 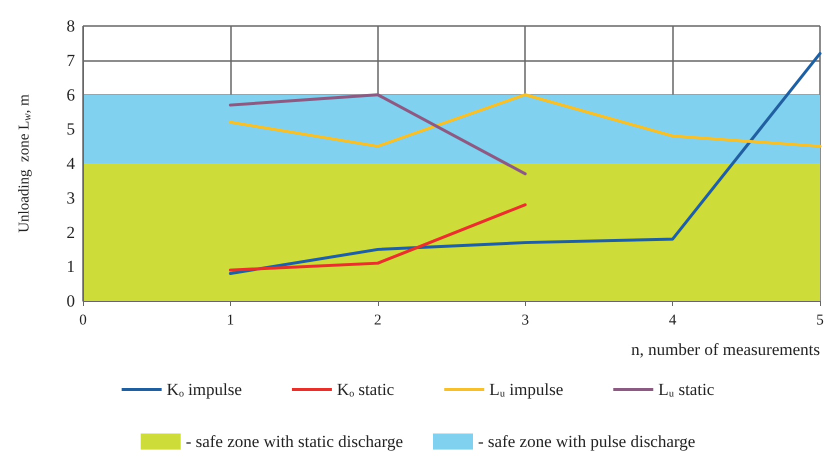 What do you see at coordinates (204, 389) in the screenshot?
I see `legend-label: Kₒ impulse` at bounding box center [204, 389].